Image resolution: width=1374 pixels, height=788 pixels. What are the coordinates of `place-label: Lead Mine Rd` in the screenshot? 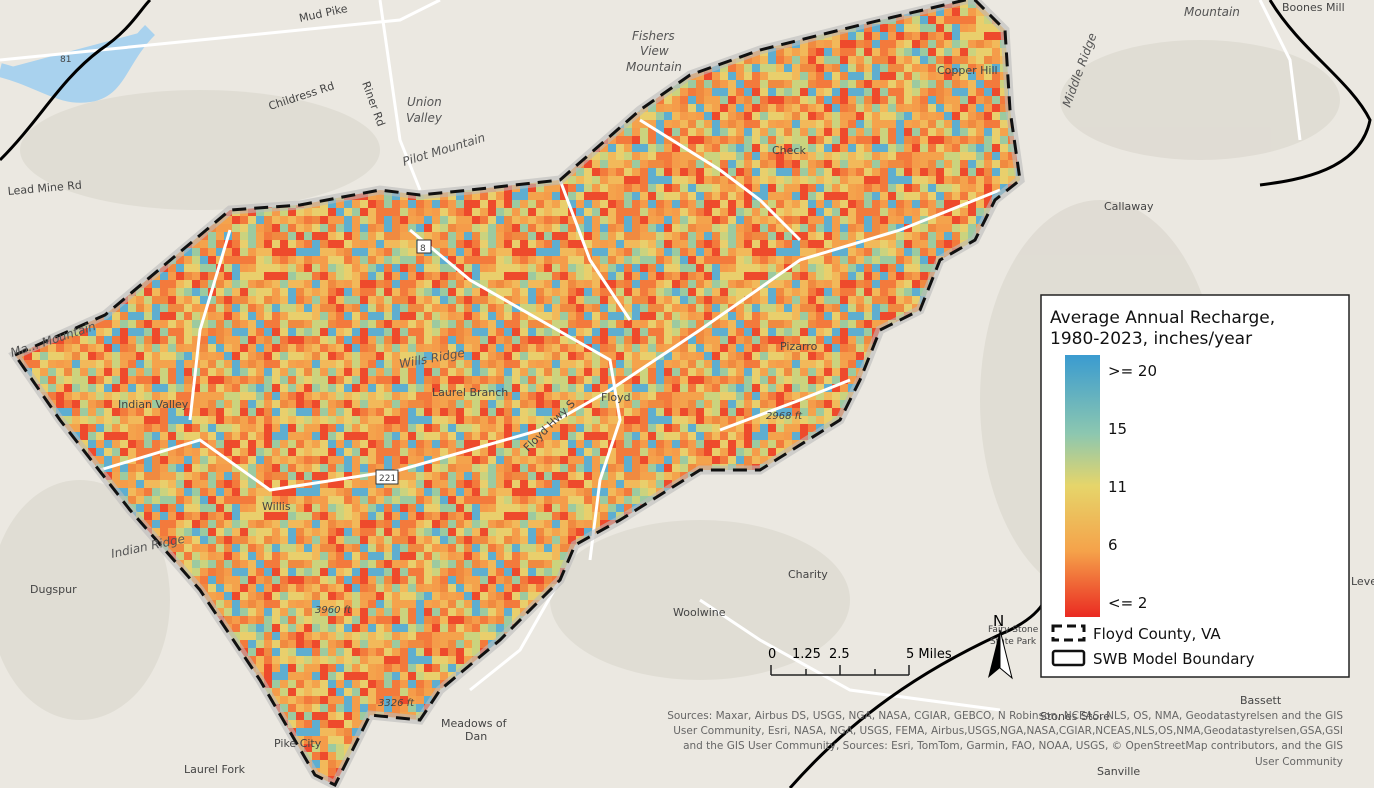 It's located at (44, 188).